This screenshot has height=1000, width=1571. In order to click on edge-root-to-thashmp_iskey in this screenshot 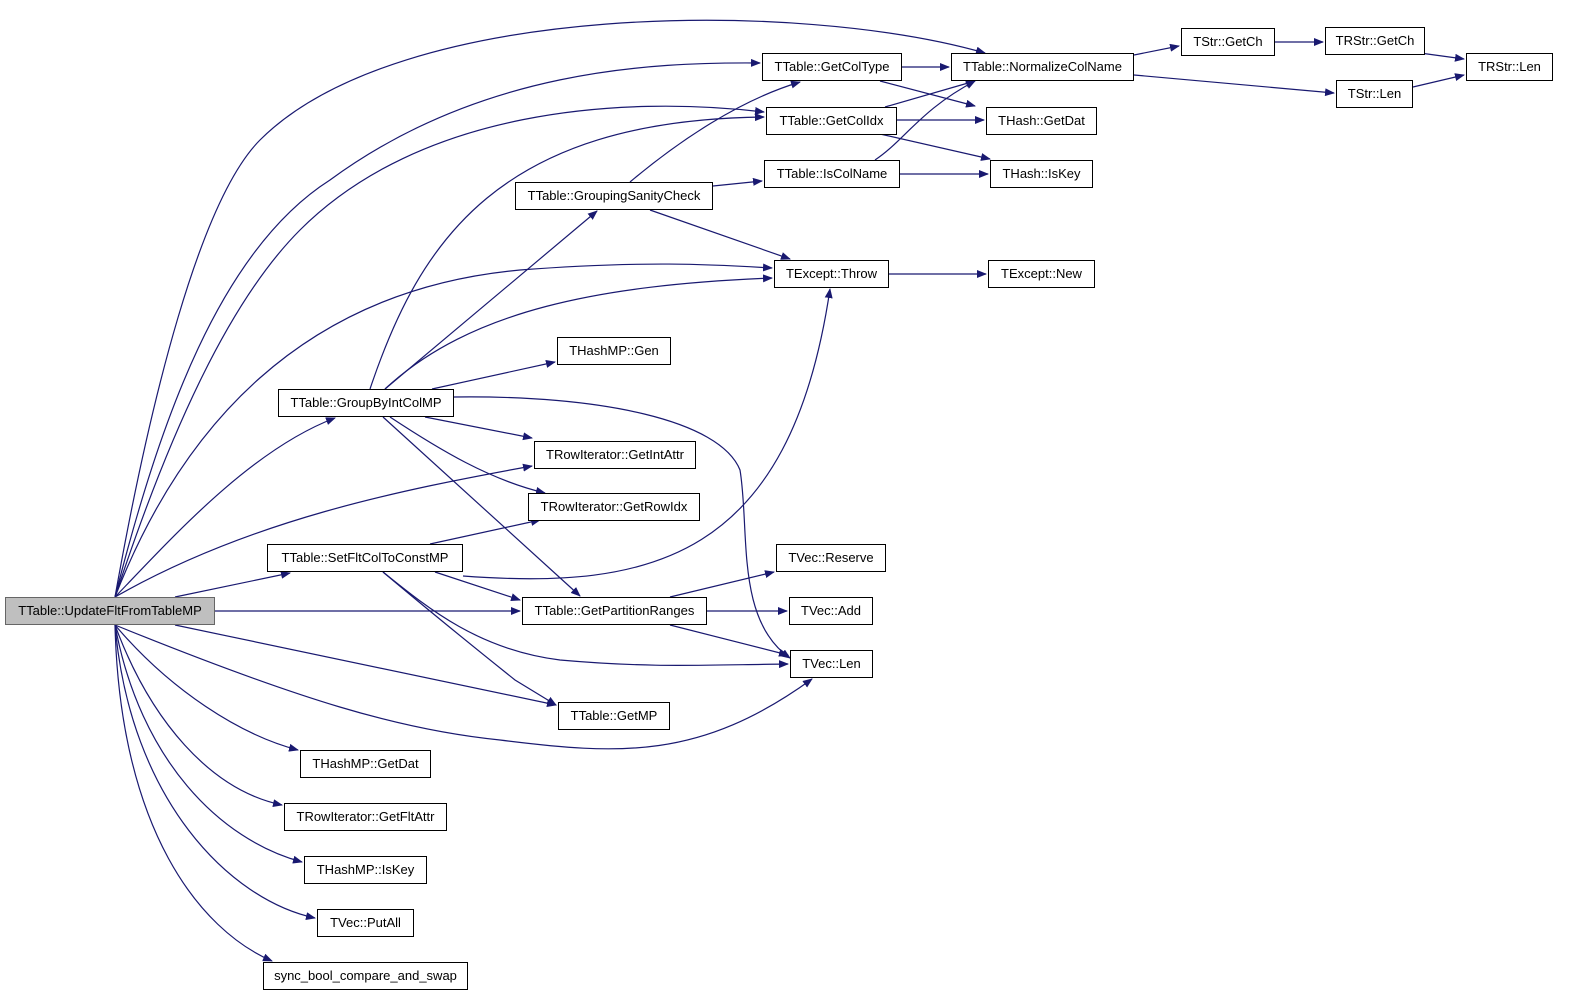, I will do `click(208, 744)`.